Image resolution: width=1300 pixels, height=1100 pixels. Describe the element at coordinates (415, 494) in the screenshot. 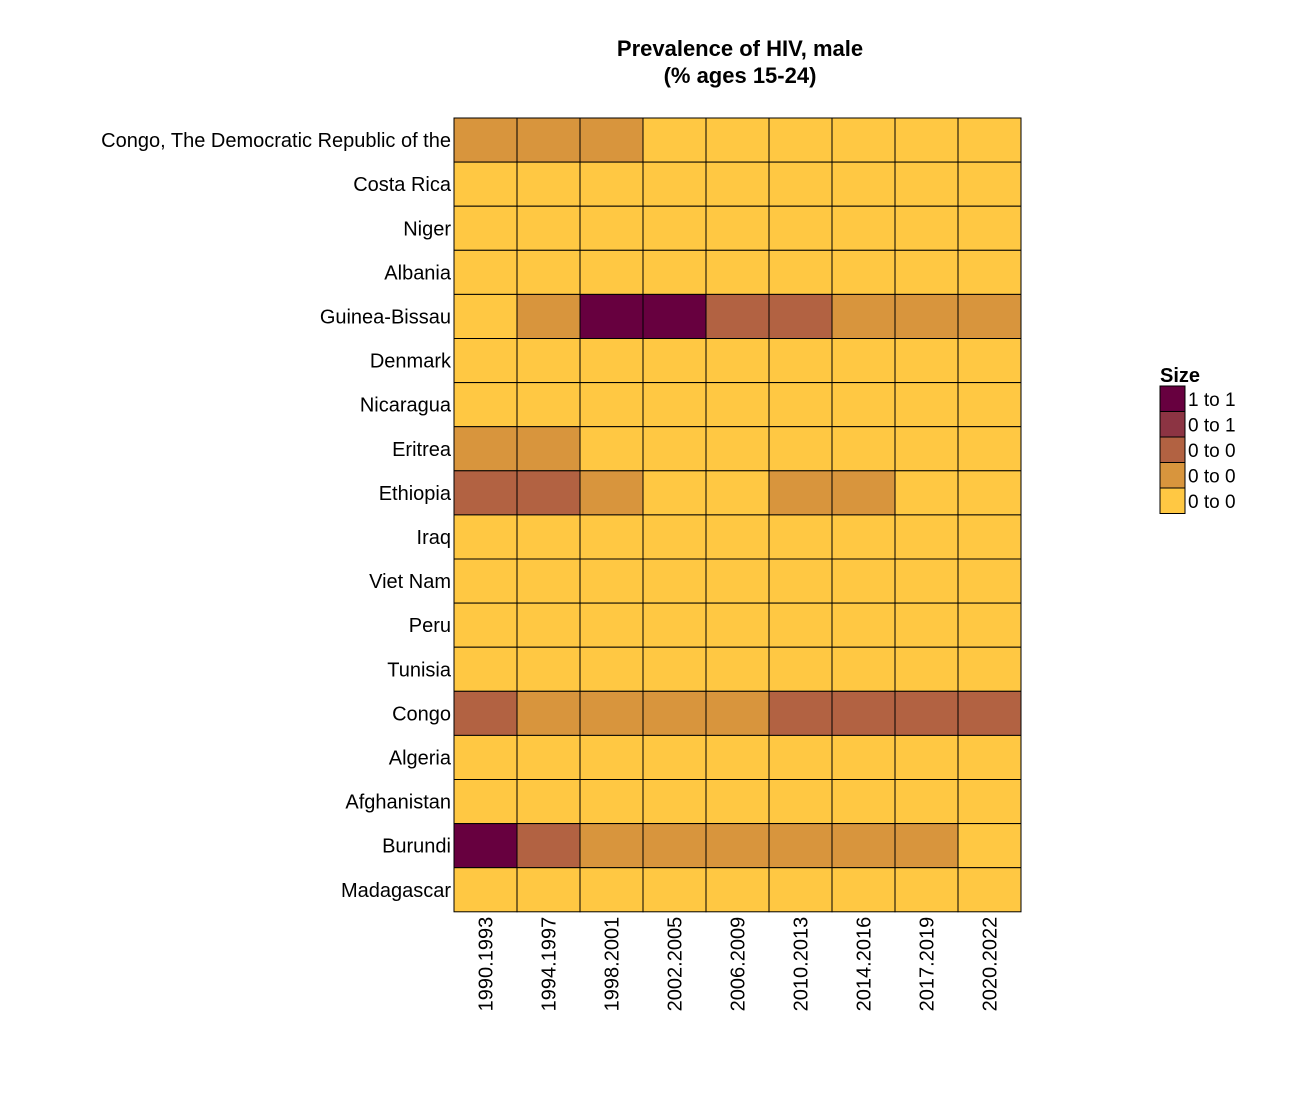

I see `y-tick-label: Ethiopia` at that location.